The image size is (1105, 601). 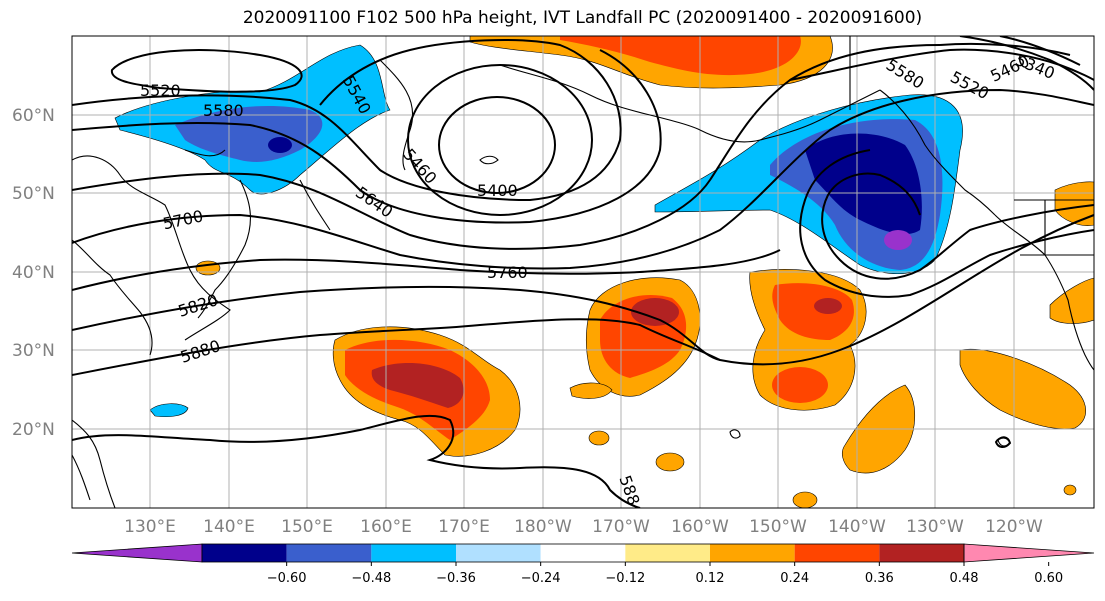 What do you see at coordinates (160, 90) in the screenshot?
I see `contour-label: 5520` at bounding box center [160, 90].